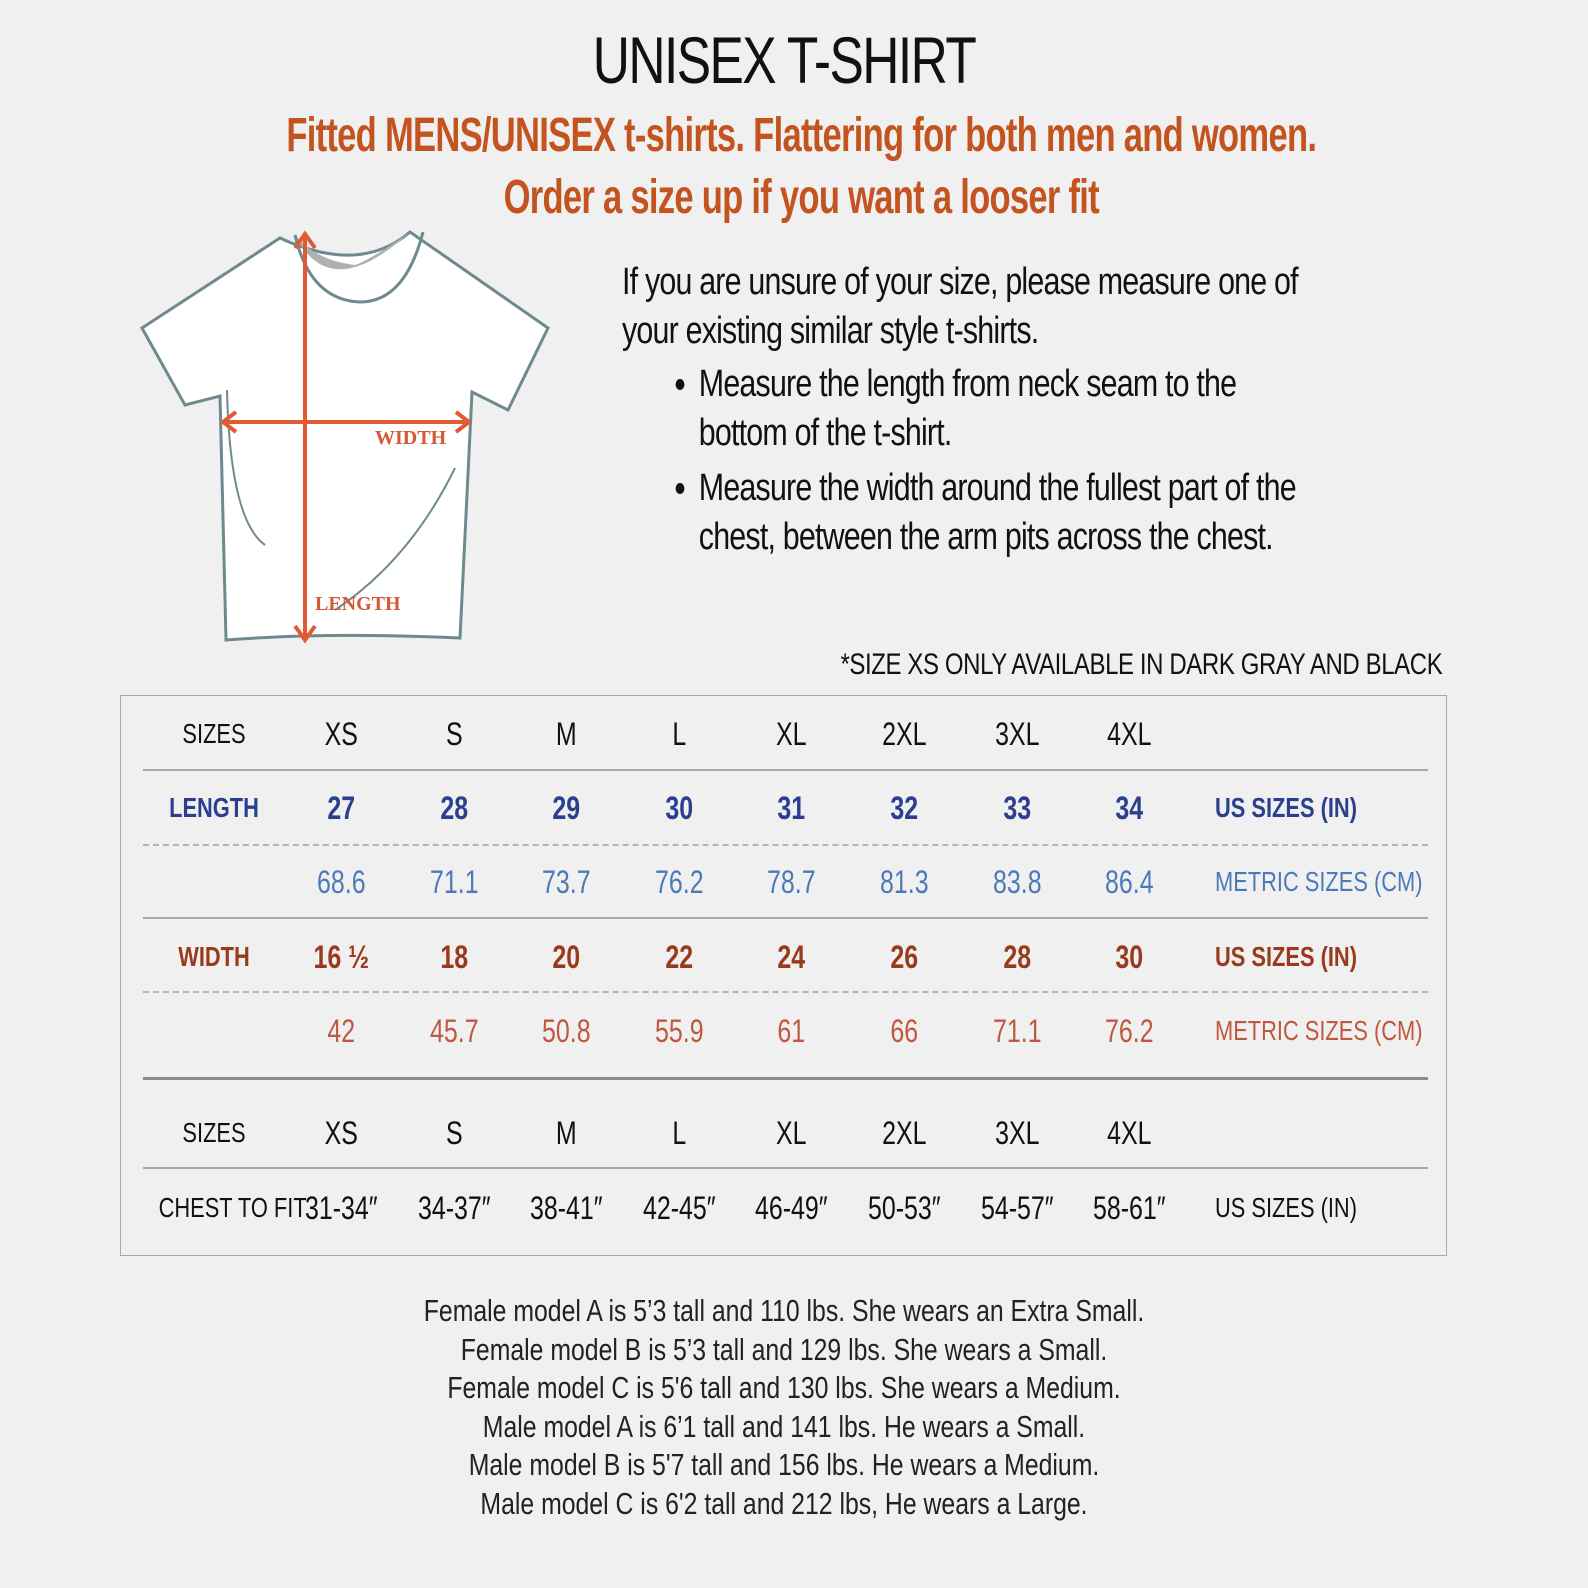 The height and width of the screenshot is (1588, 1588). I want to click on cell: 45.7, so click(454, 1030).